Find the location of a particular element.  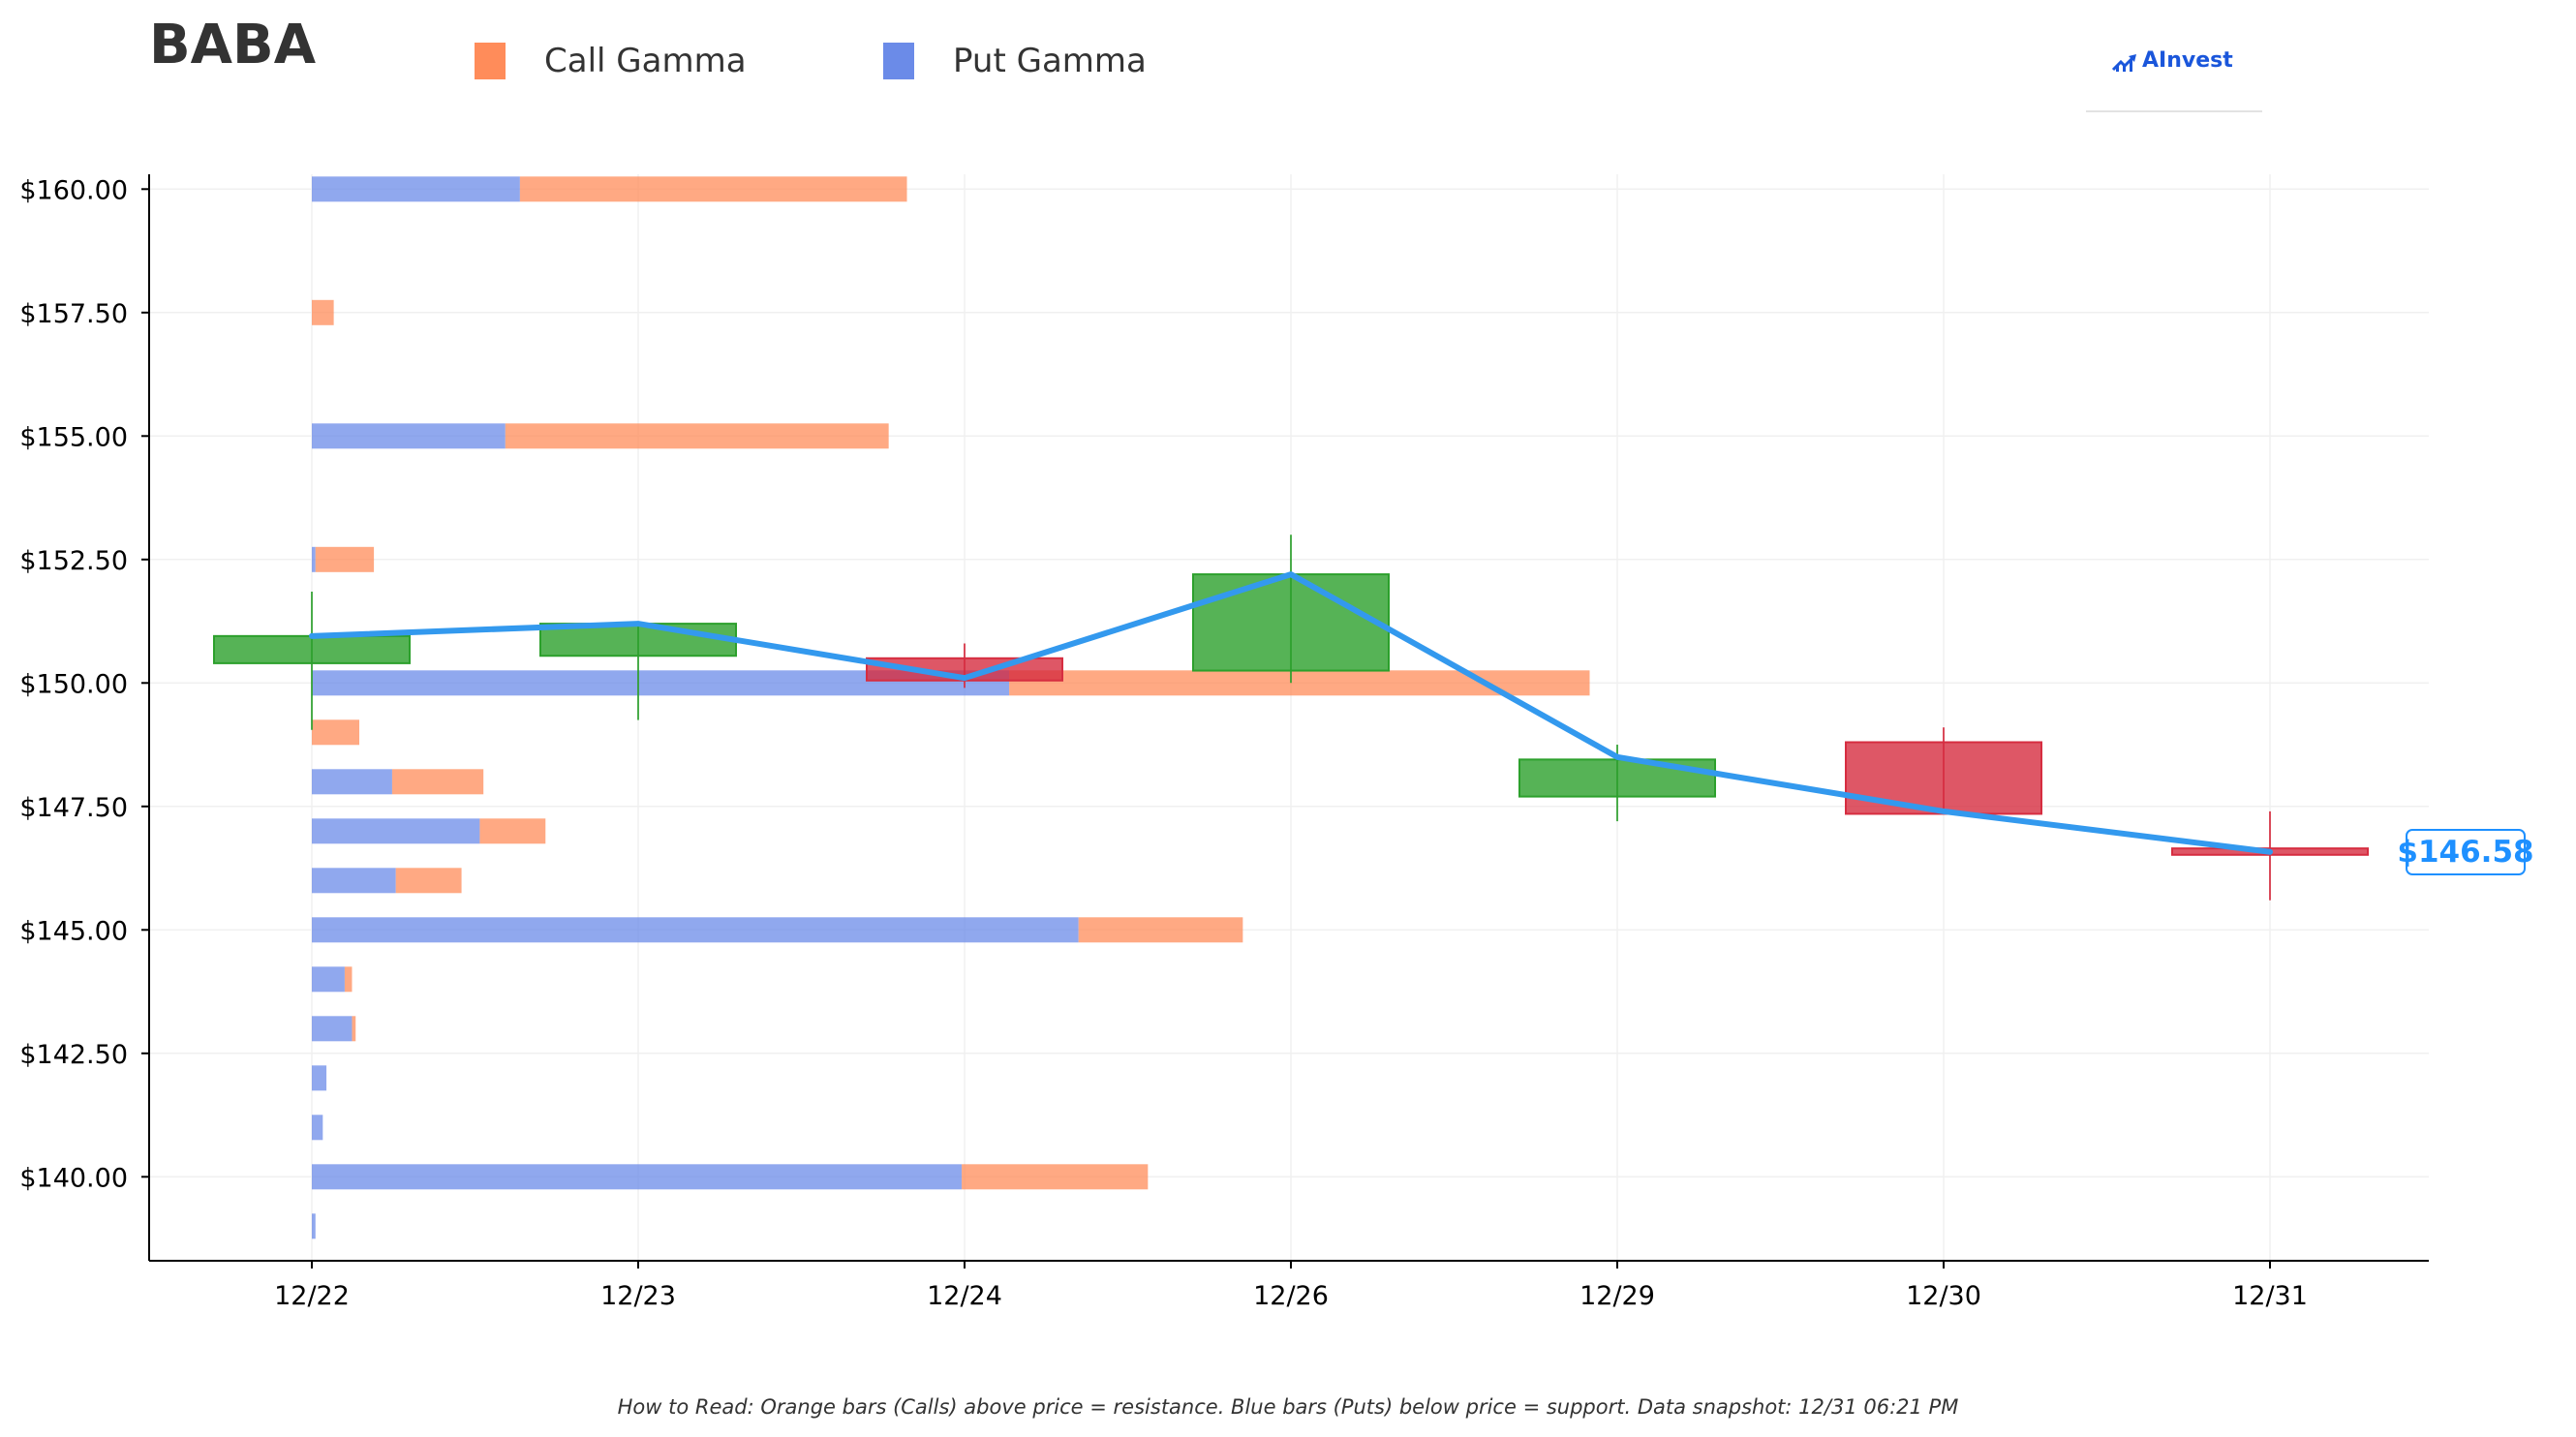

x-tick-label: 12/29 is located at coordinates (1617, 1296).